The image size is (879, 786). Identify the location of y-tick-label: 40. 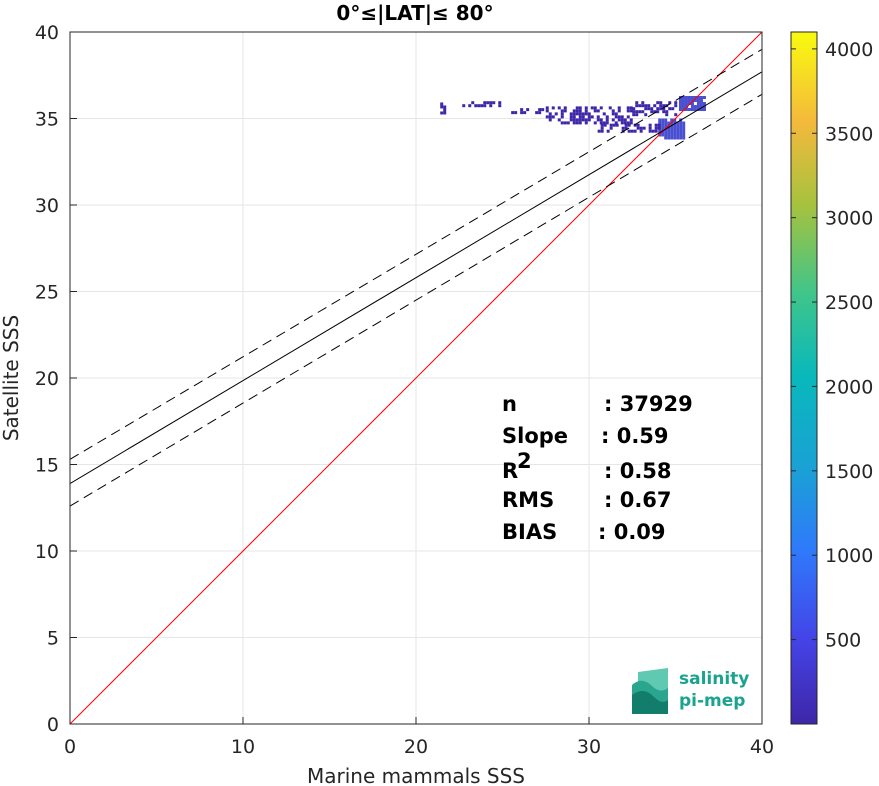
(47, 33).